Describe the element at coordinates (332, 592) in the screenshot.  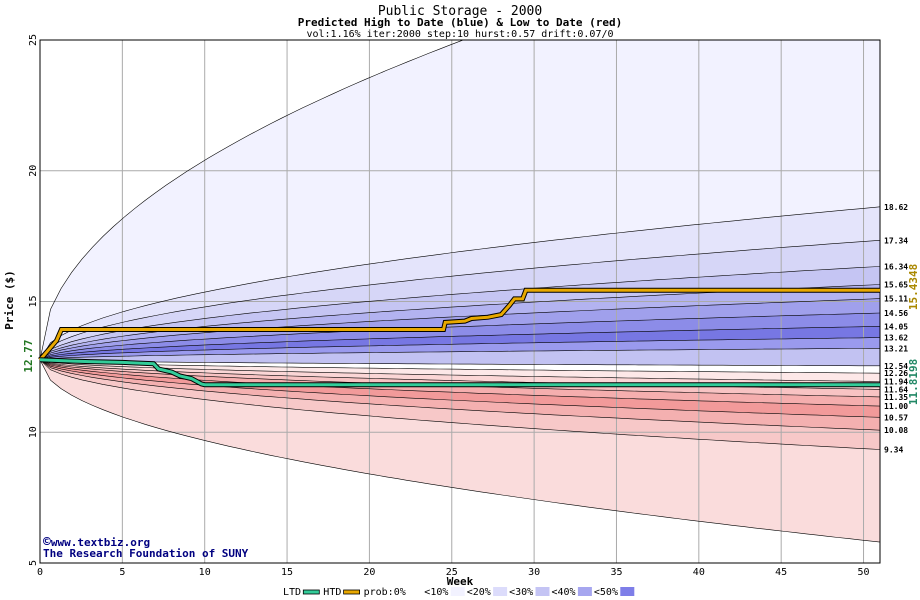
I see `legend-label: HTD` at that location.